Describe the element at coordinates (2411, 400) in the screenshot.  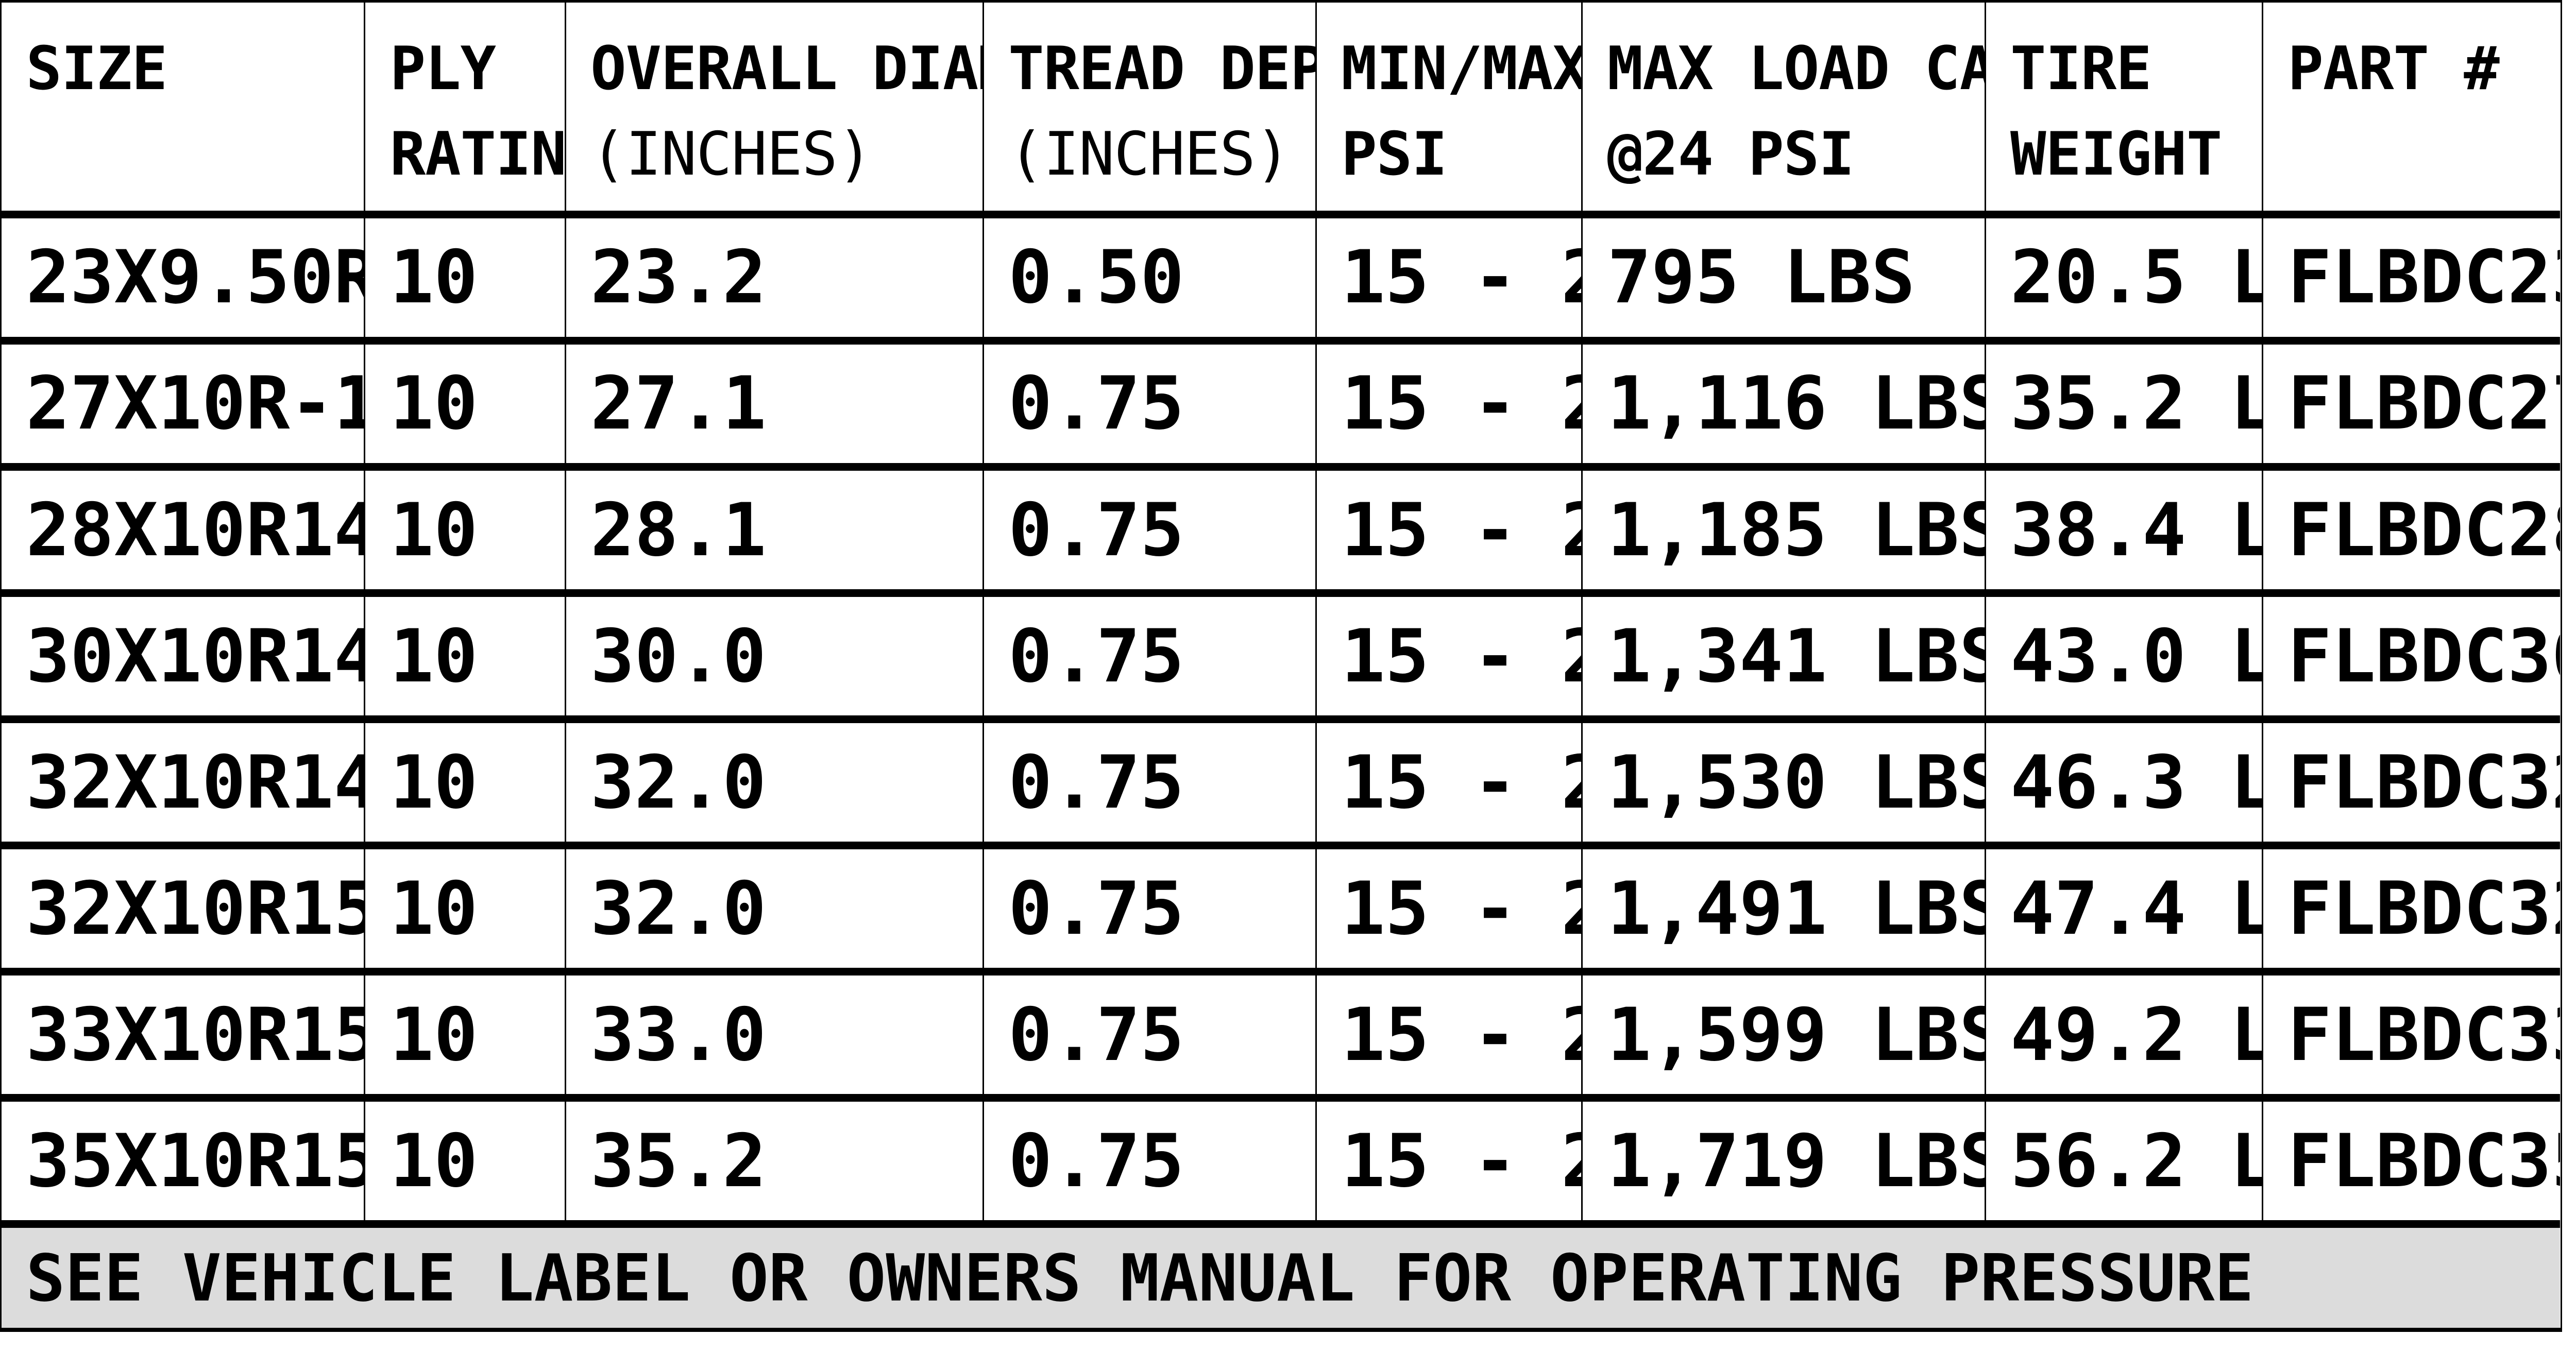
I see `table-cell-part: FLBDC2714` at that location.